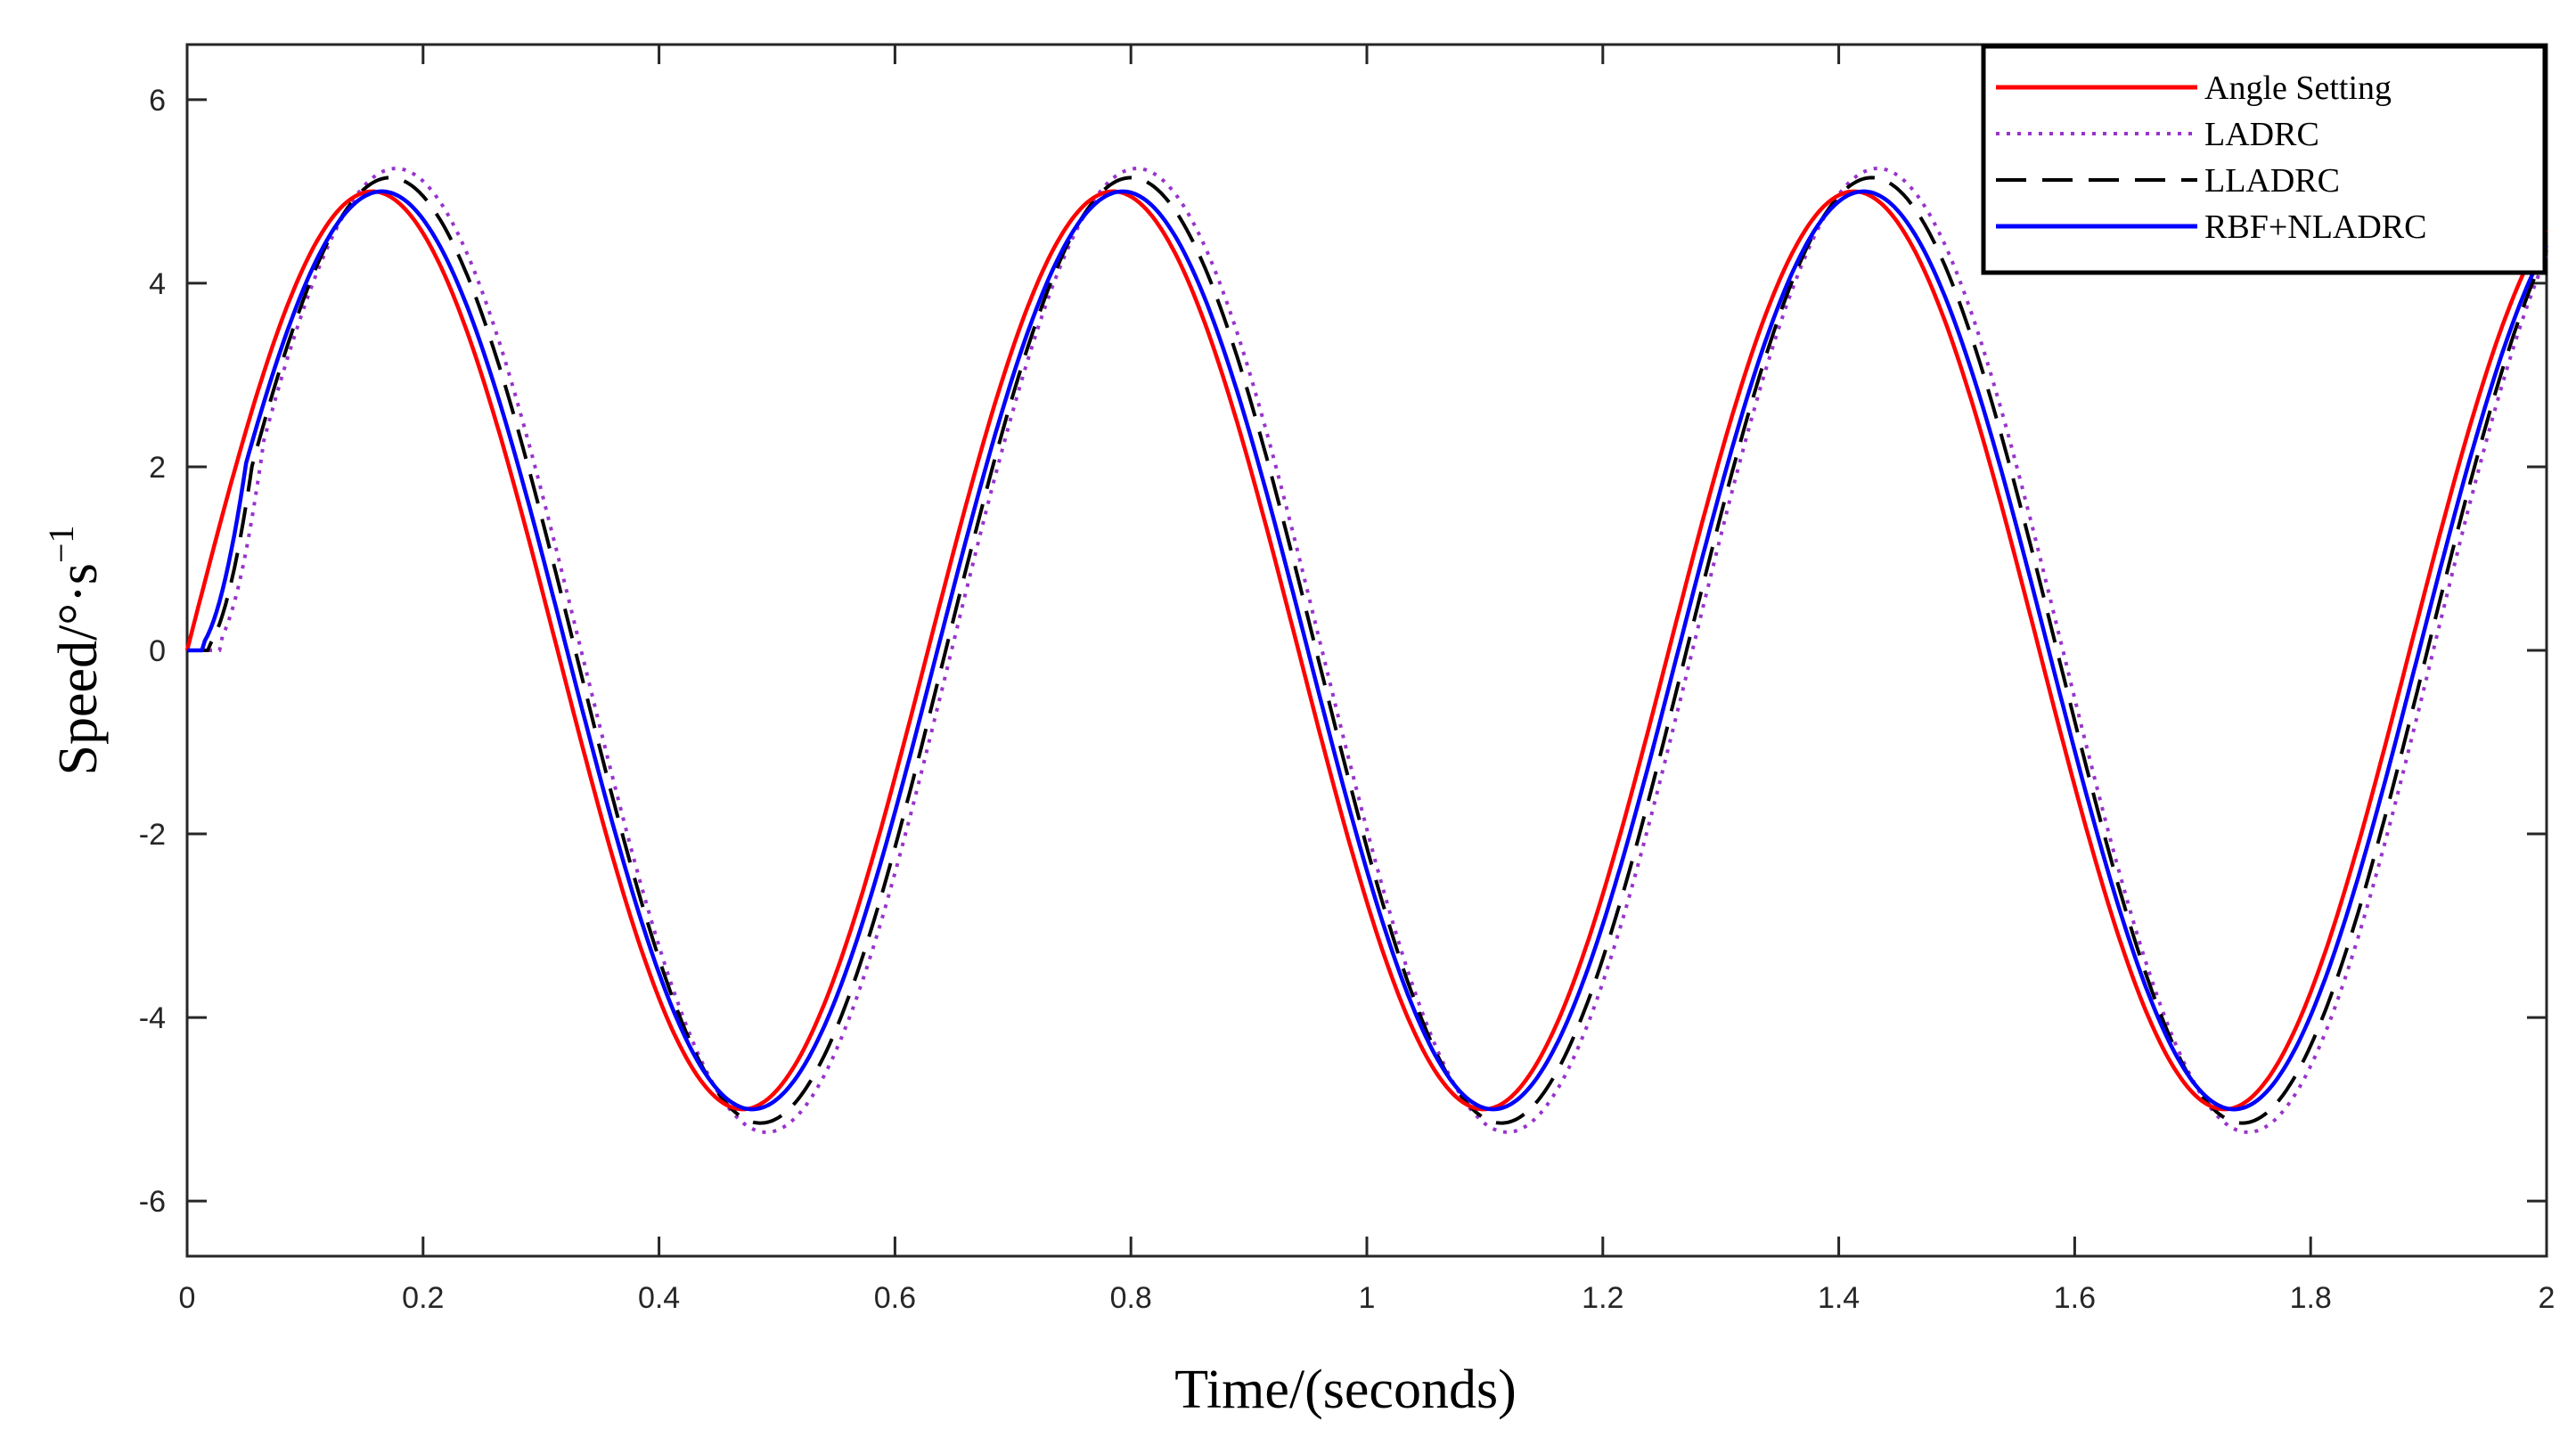  I want to click on y-tick-label: 0, so click(157, 651).